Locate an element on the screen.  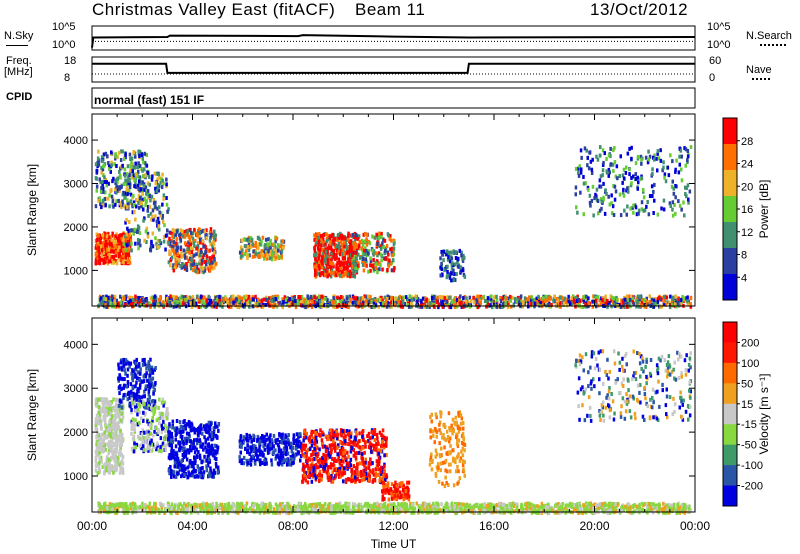
nsearch-label: N.Search is located at coordinates (769, 36).